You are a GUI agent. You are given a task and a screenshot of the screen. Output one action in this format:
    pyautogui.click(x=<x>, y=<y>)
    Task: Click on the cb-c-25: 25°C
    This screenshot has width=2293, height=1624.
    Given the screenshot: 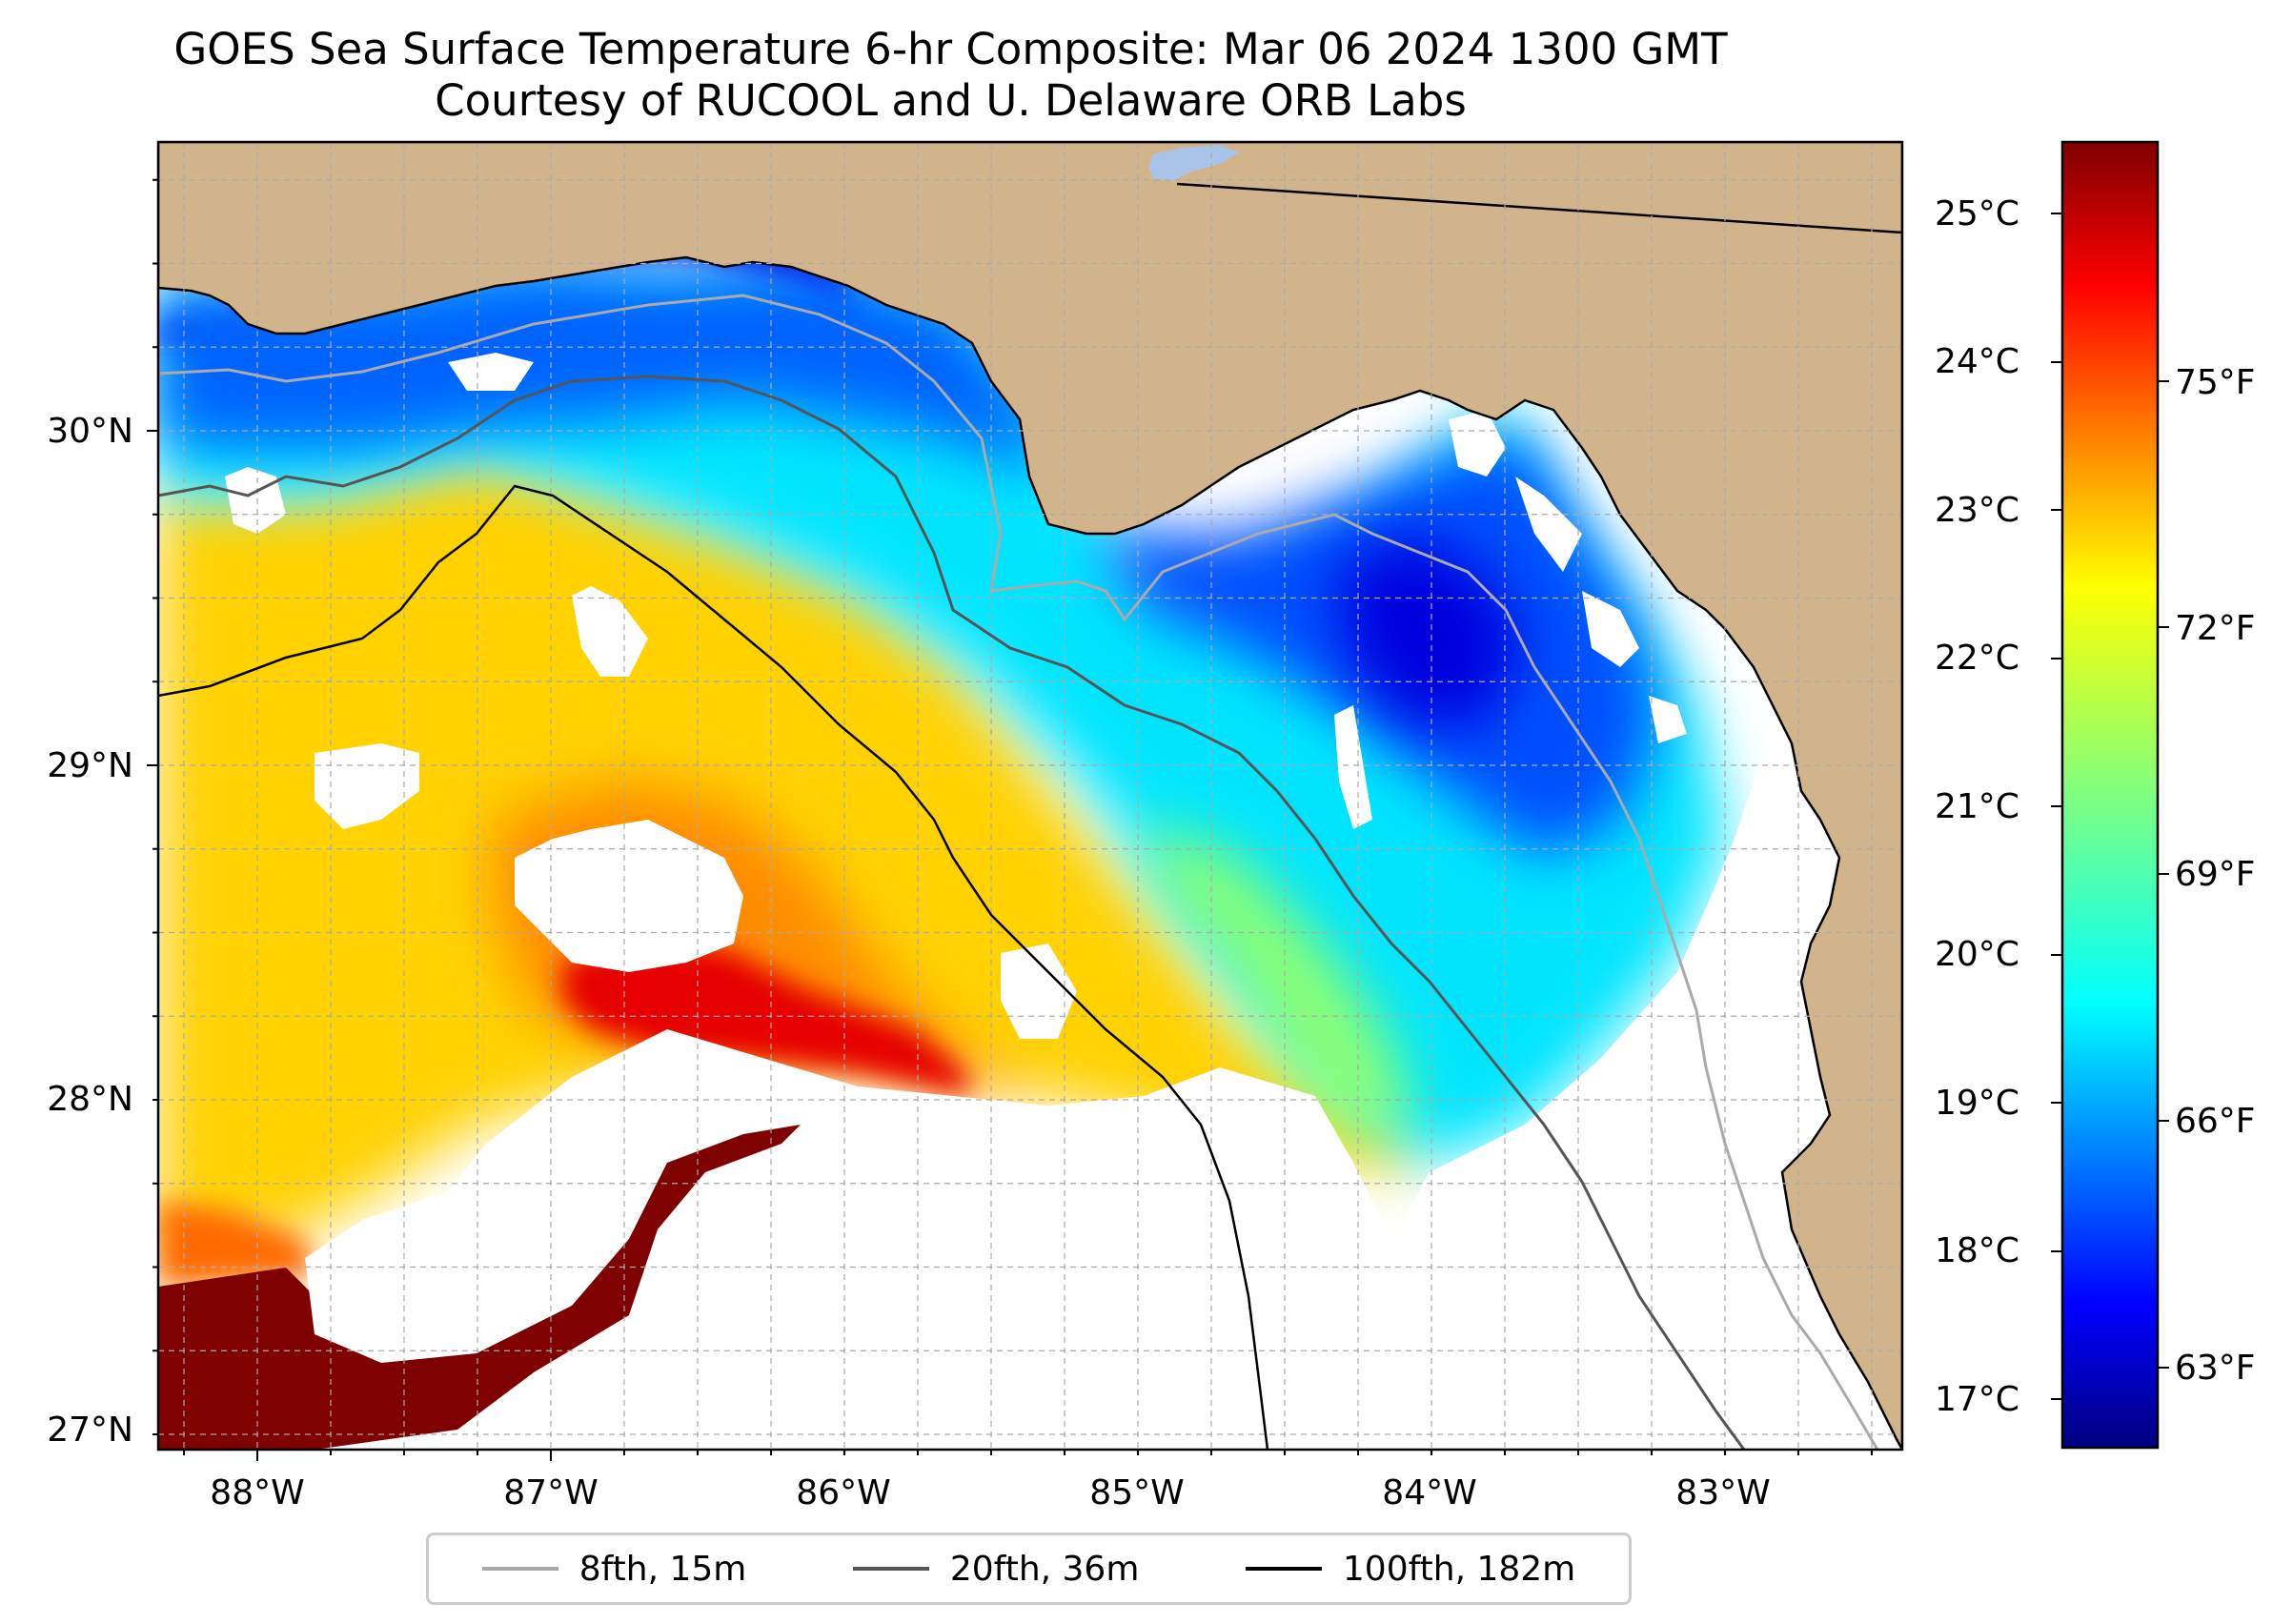 What is the action you would take?
    pyautogui.click(x=1977, y=213)
    